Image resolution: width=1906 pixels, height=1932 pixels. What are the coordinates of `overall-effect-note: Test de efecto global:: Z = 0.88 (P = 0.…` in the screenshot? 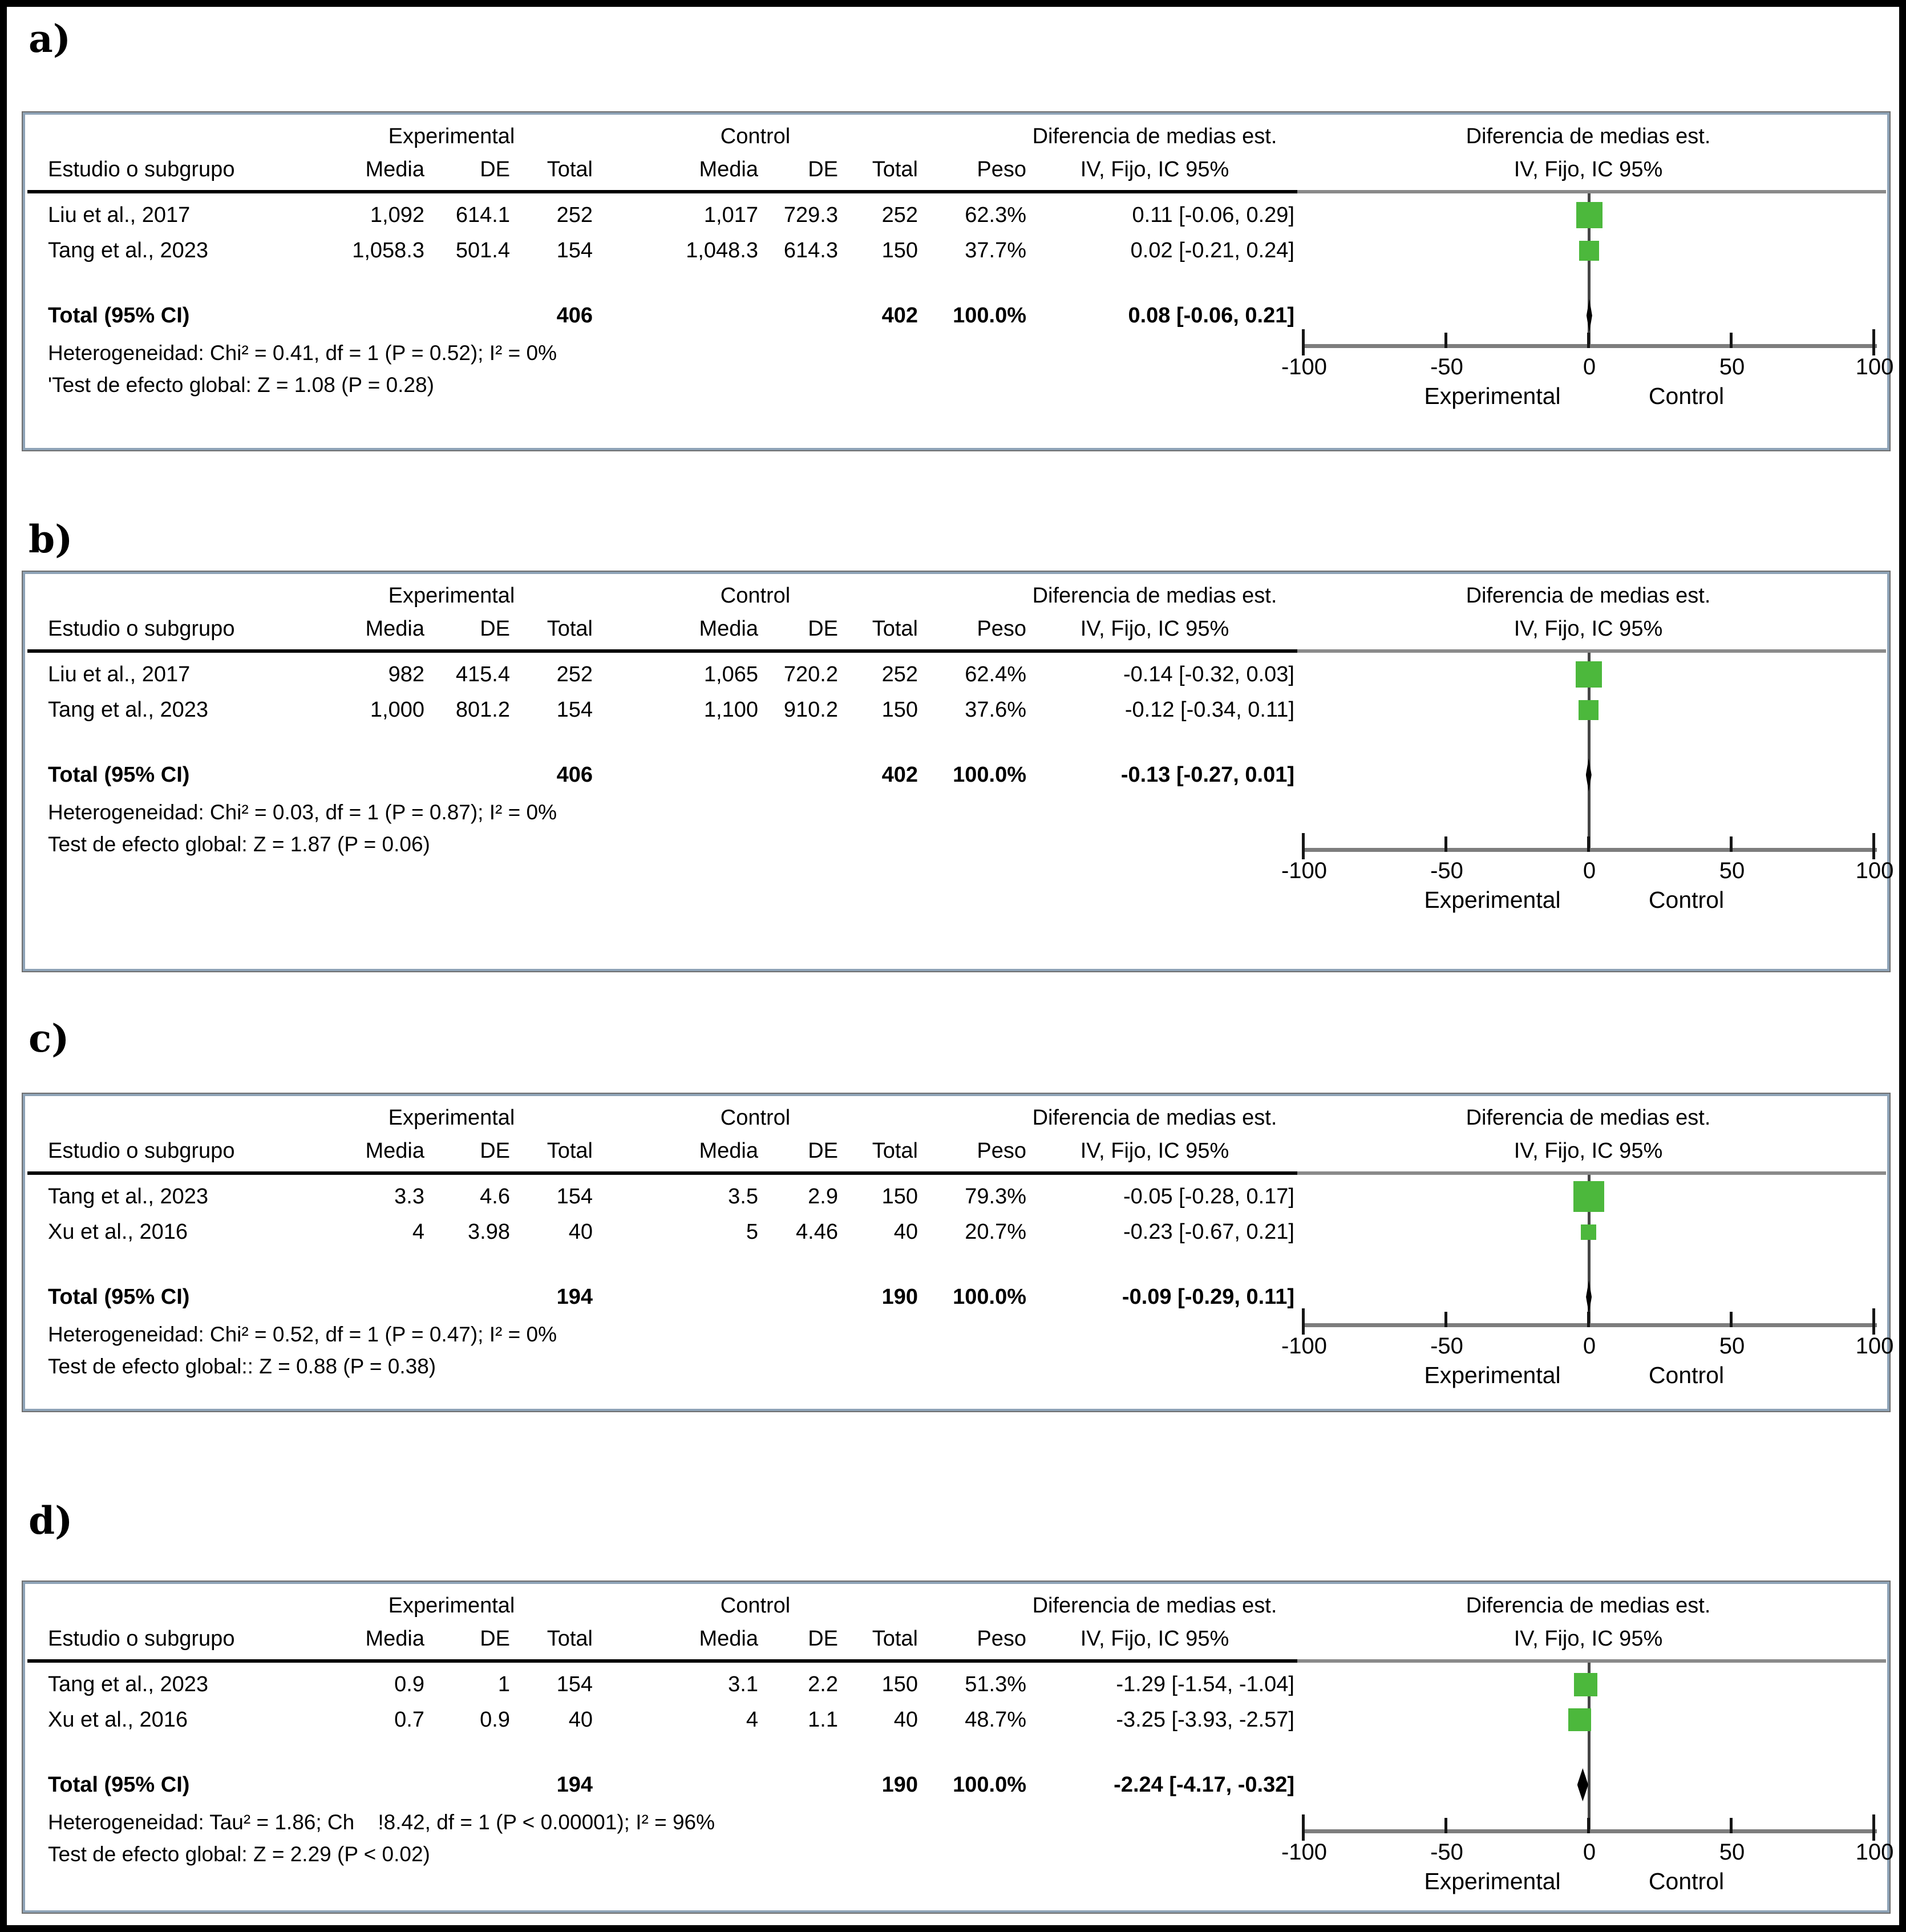 It's located at (242, 1366).